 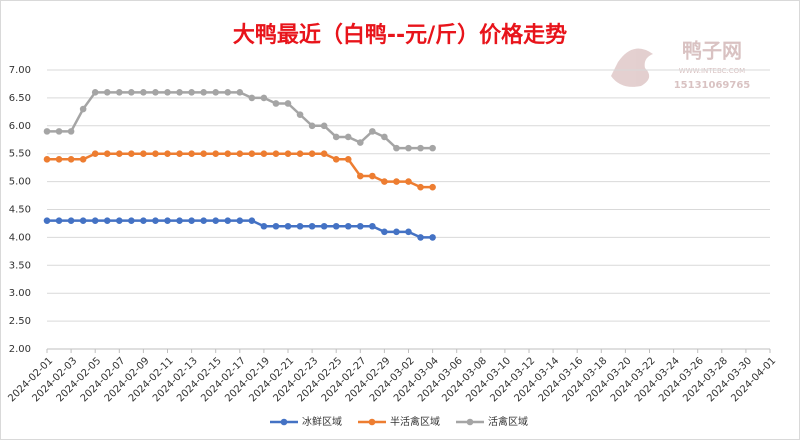 What do you see at coordinates (400, 35) in the screenshot?
I see `chart-title: 大鸭最近（白鸭--元/斤）价格走势` at bounding box center [400, 35].